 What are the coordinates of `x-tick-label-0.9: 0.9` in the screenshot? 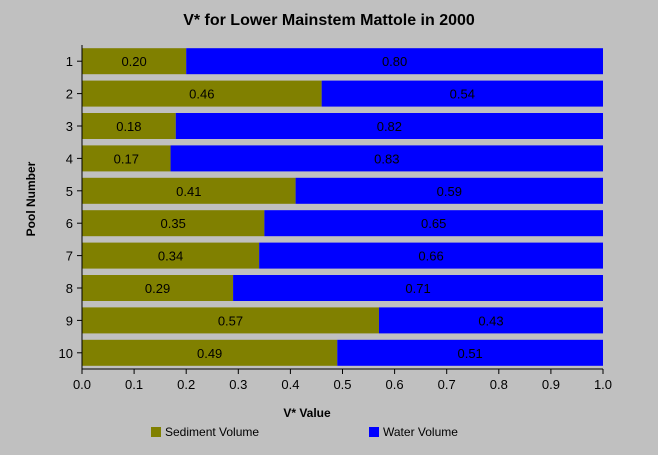 It's located at (551, 384).